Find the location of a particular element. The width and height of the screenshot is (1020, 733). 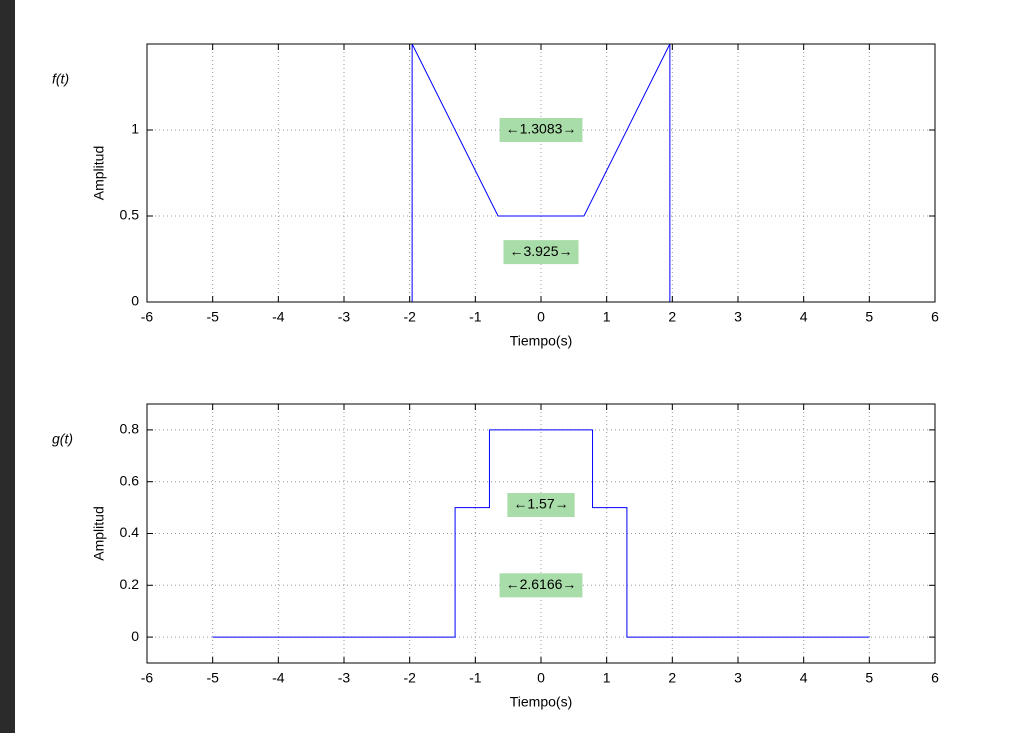

annotation: ←1.3083→ is located at coordinates (541, 129).